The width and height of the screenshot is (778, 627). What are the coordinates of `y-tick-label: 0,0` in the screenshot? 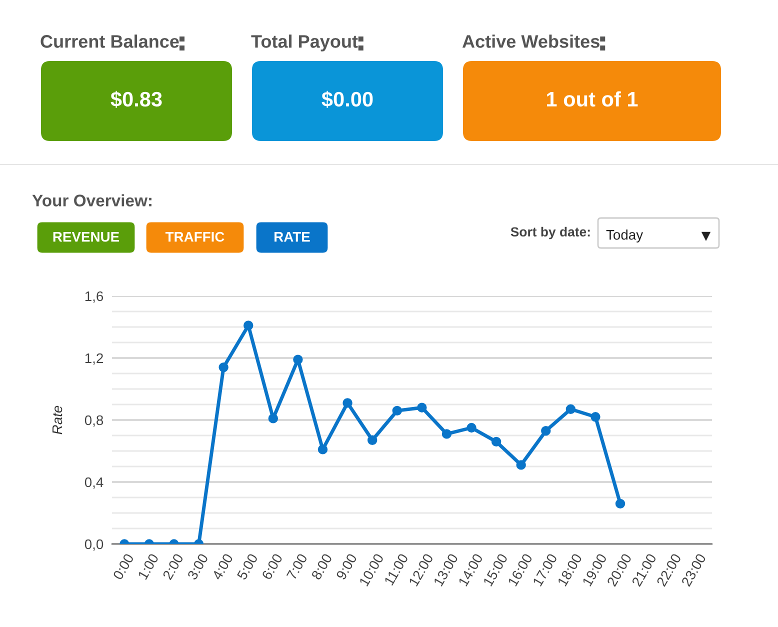 It's located at (94, 545).